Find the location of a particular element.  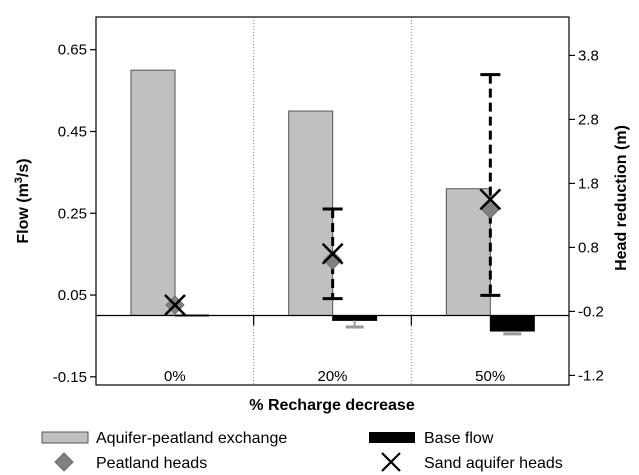

x-axis-title: % Recharge decrease is located at coordinates (332, 405).